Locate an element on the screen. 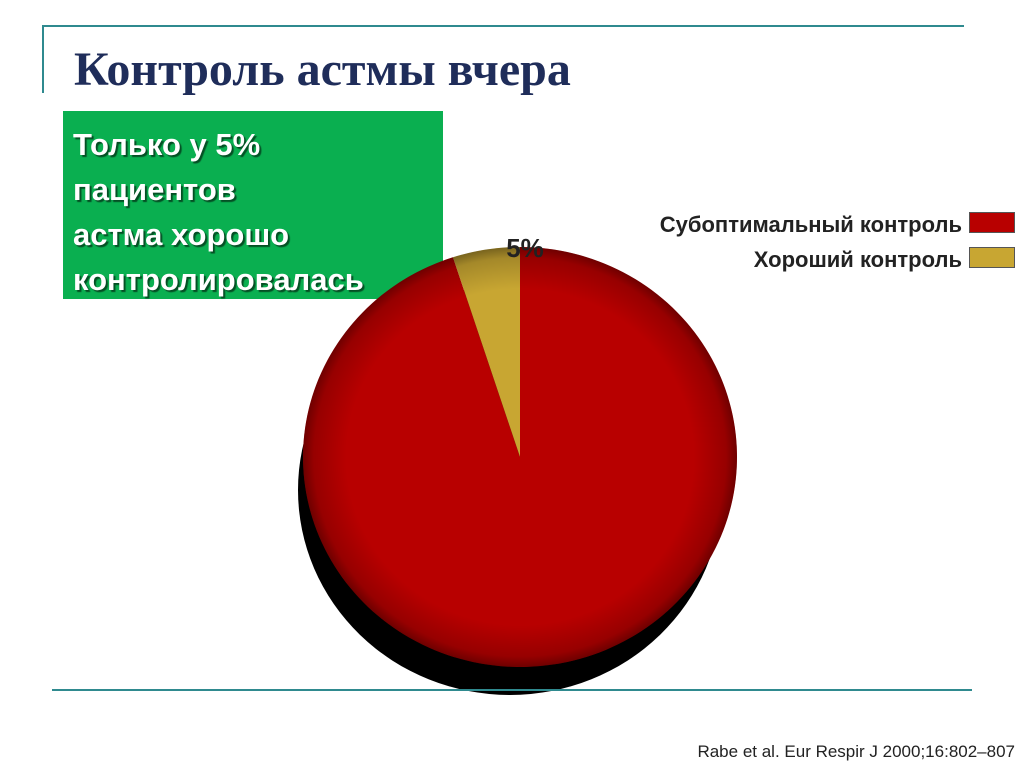  data-label-good-control: 5% is located at coordinates (525, 248).